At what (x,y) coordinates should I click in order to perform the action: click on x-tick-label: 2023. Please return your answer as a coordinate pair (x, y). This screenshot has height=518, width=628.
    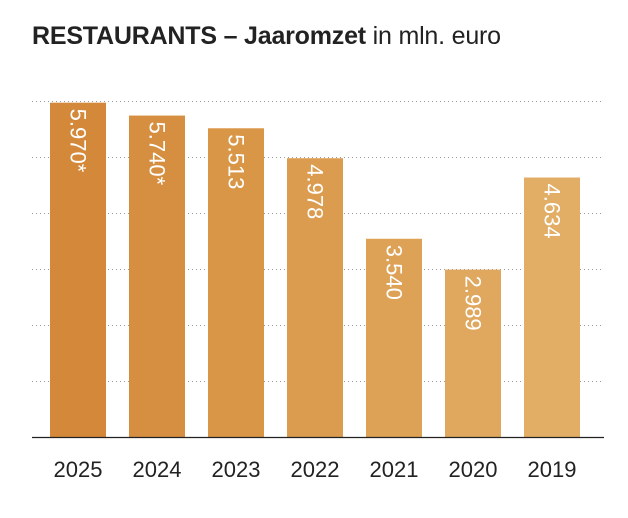
    Looking at the image, I should click on (236, 469).